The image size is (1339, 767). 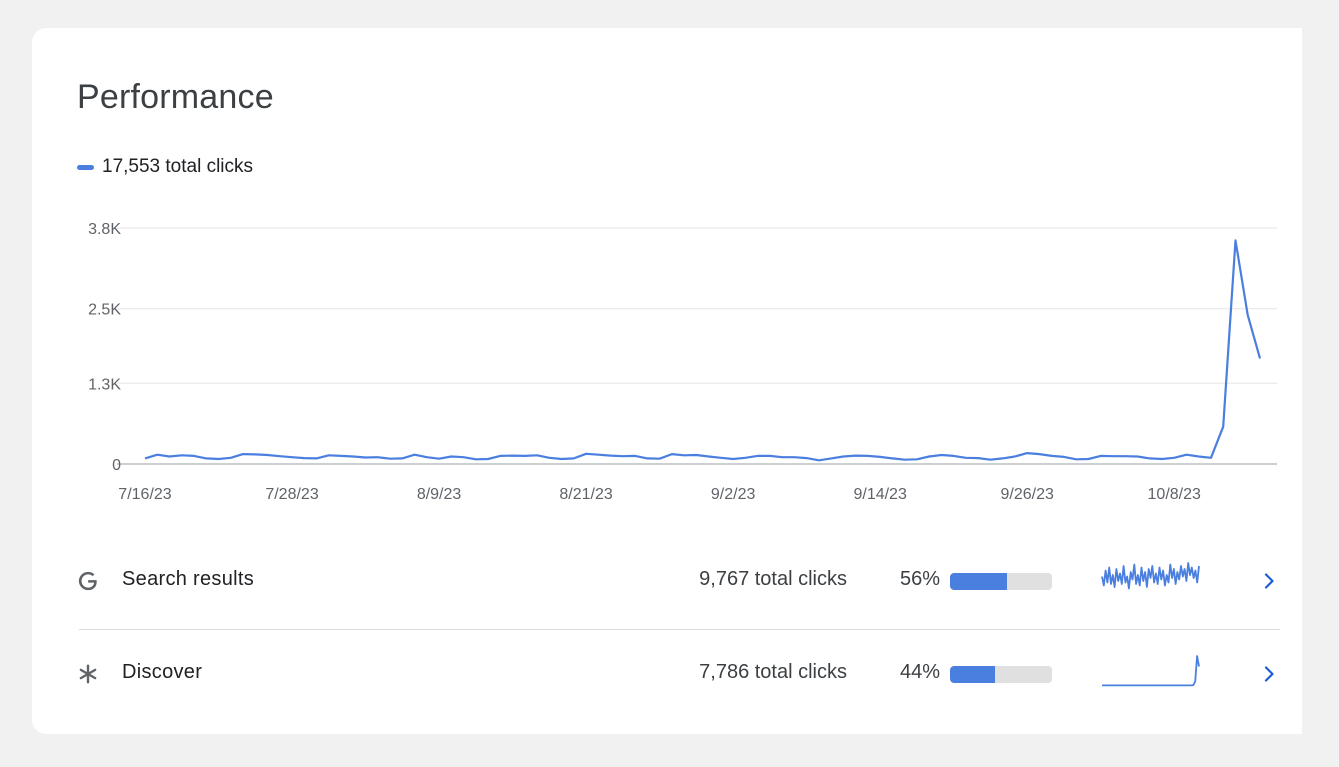 What do you see at coordinates (1174, 494) in the screenshot?
I see `x-tick-label: 10/8/23` at bounding box center [1174, 494].